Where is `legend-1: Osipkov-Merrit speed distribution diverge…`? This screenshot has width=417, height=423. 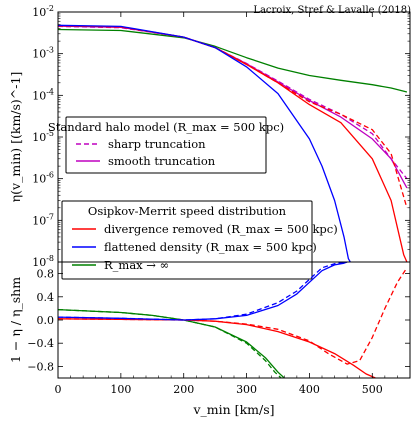 legend-1: Osipkov-Merrit speed distribution diverge… is located at coordinates (199, 240).